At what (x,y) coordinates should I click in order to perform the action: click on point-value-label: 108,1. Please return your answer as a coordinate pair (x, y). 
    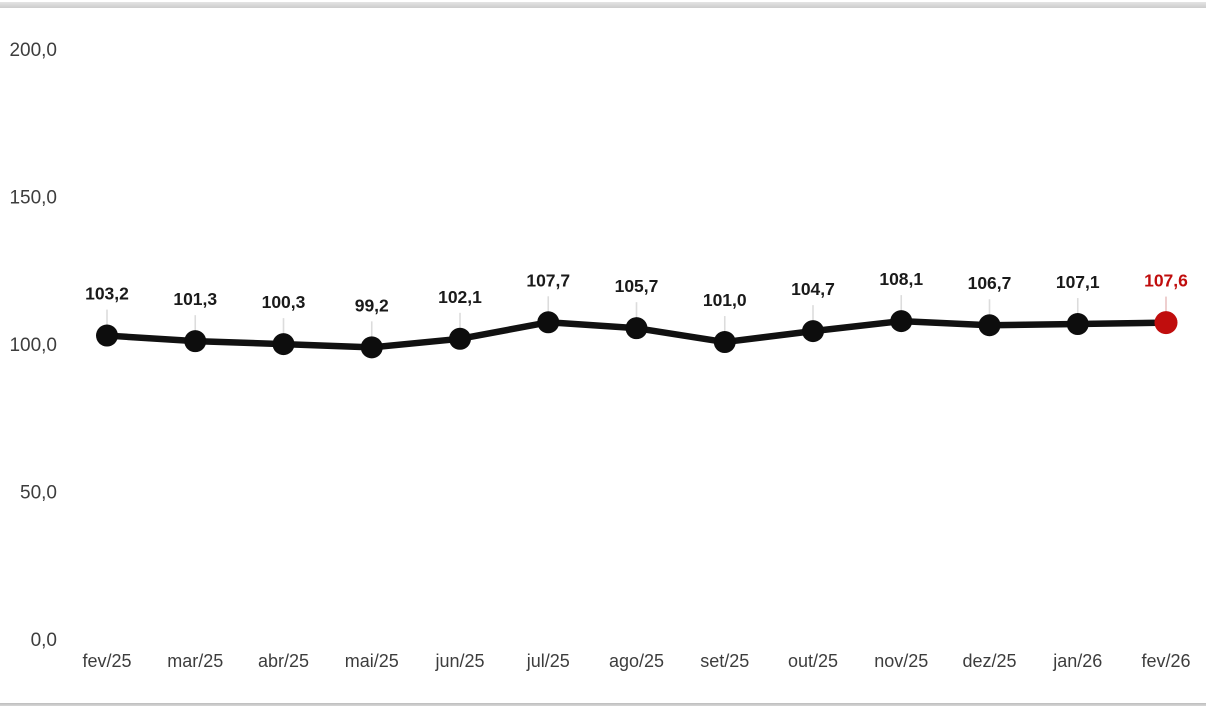
    Looking at the image, I should click on (901, 279).